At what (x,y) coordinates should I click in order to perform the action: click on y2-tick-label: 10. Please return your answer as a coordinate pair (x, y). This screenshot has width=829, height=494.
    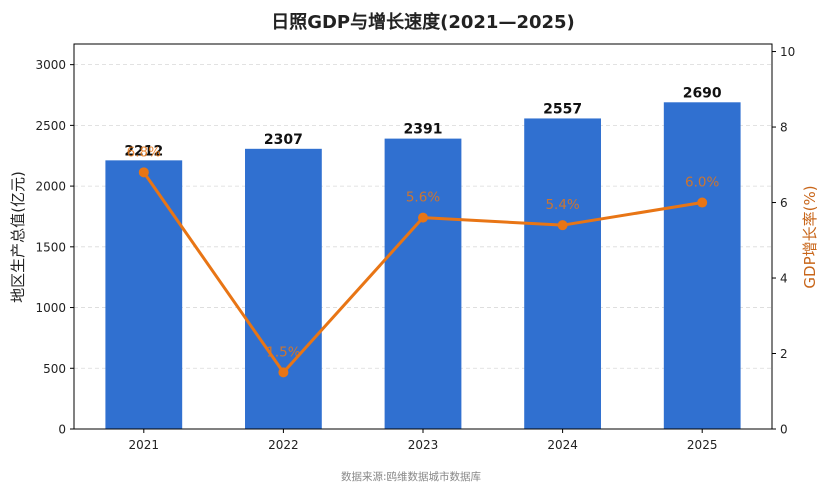
    Looking at the image, I should click on (787, 52).